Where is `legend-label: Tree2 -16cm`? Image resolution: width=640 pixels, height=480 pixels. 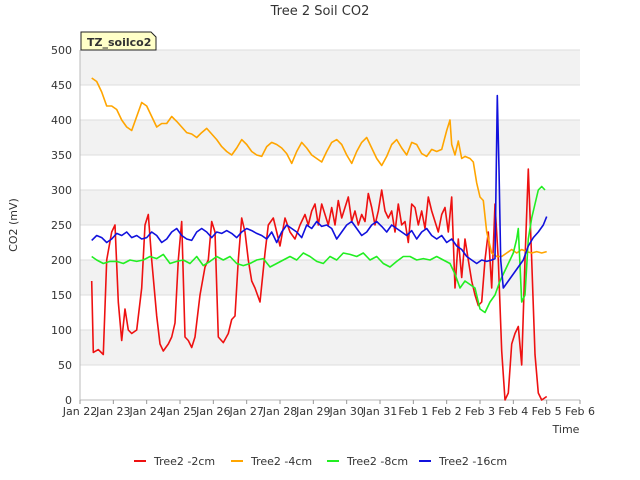 legend-label: Tree2 -16cm is located at coordinates (472, 461).